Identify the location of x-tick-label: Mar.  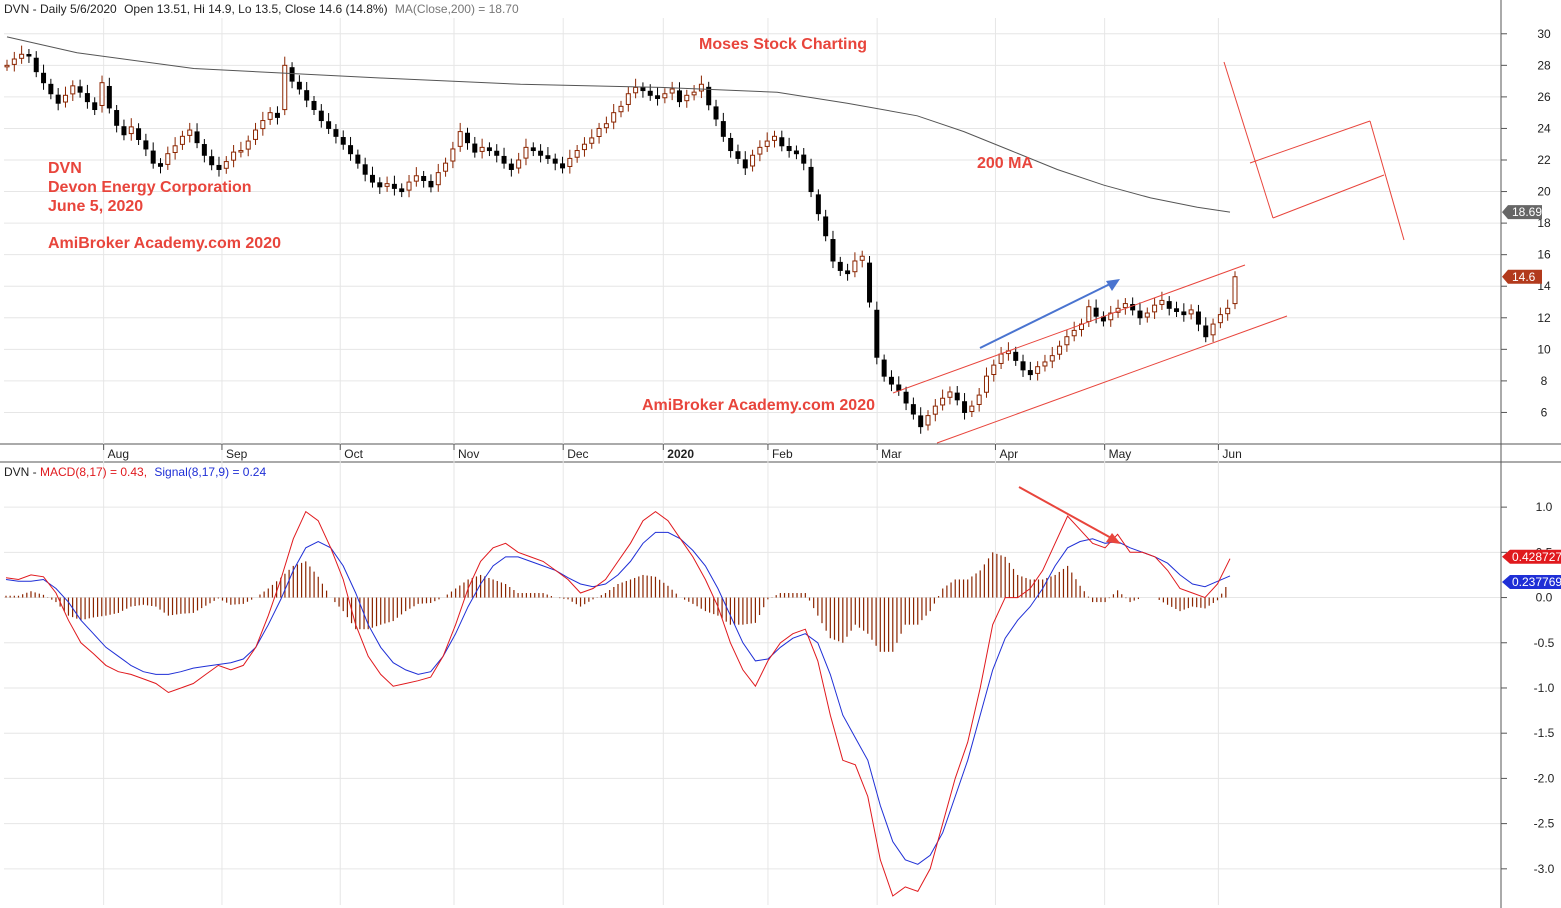
(891, 454).